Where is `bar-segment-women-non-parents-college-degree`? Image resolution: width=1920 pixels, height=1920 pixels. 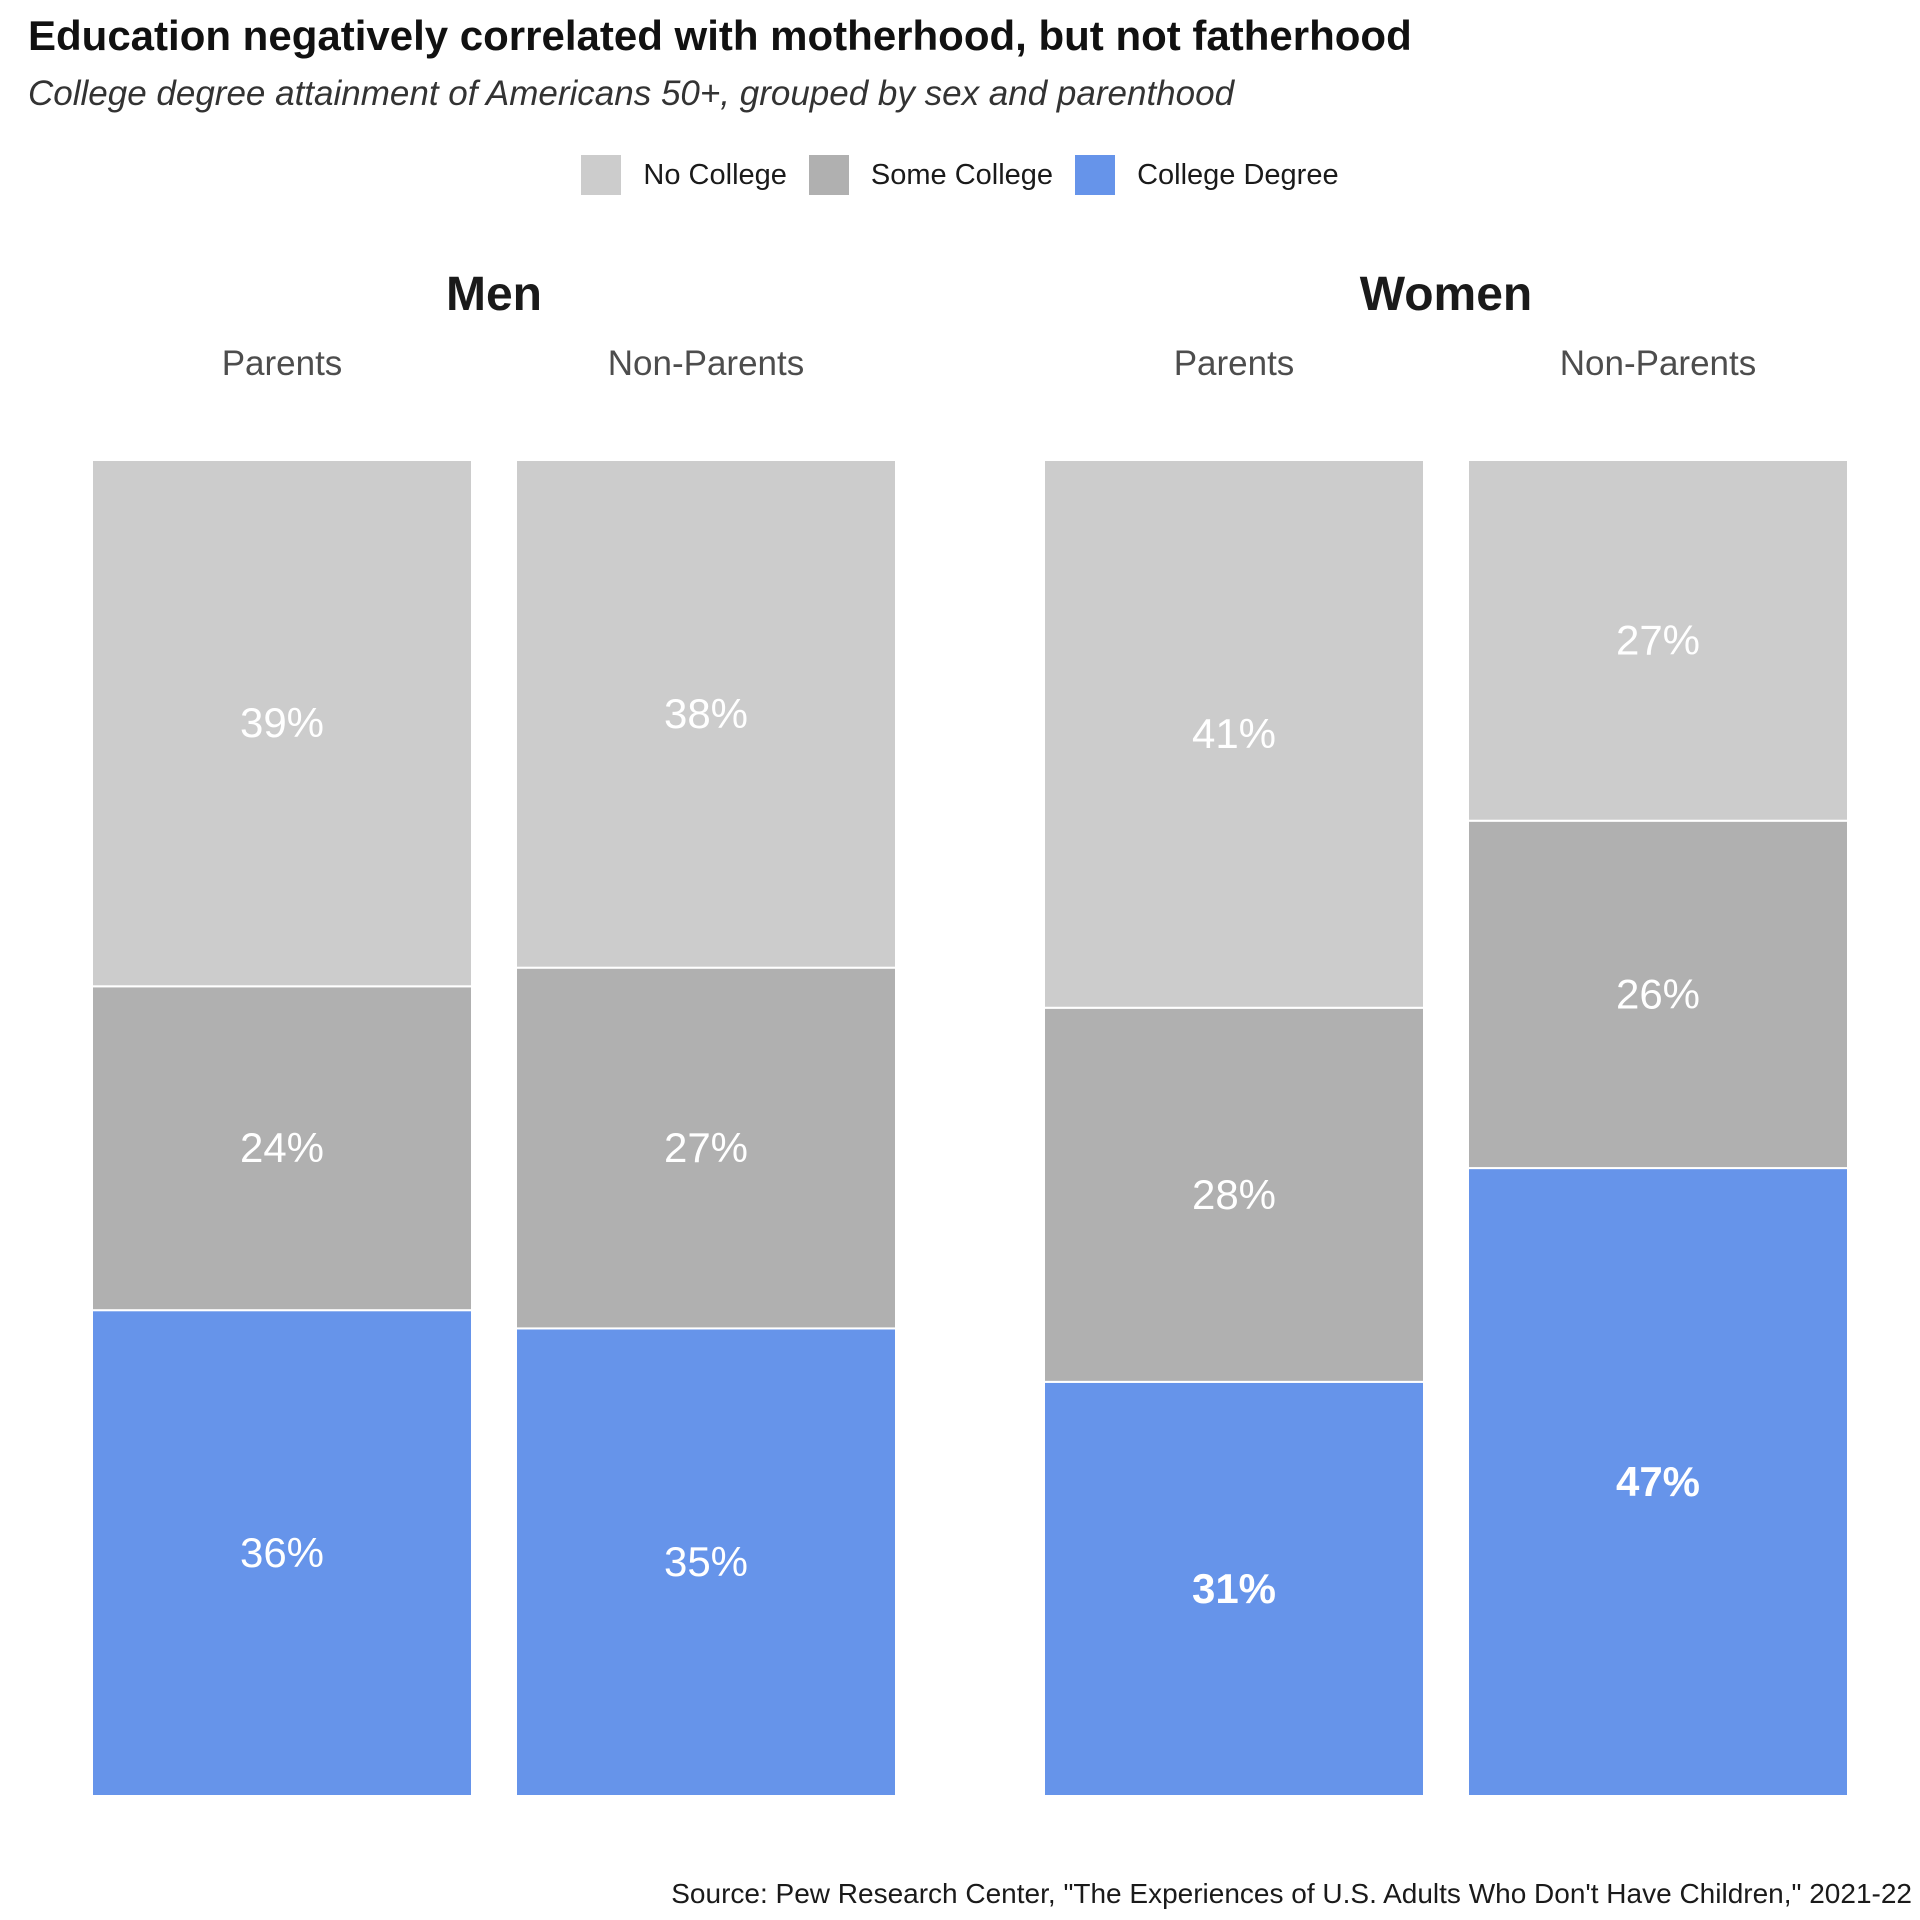 bar-segment-women-non-parents-college-degree is located at coordinates (1658, 1482).